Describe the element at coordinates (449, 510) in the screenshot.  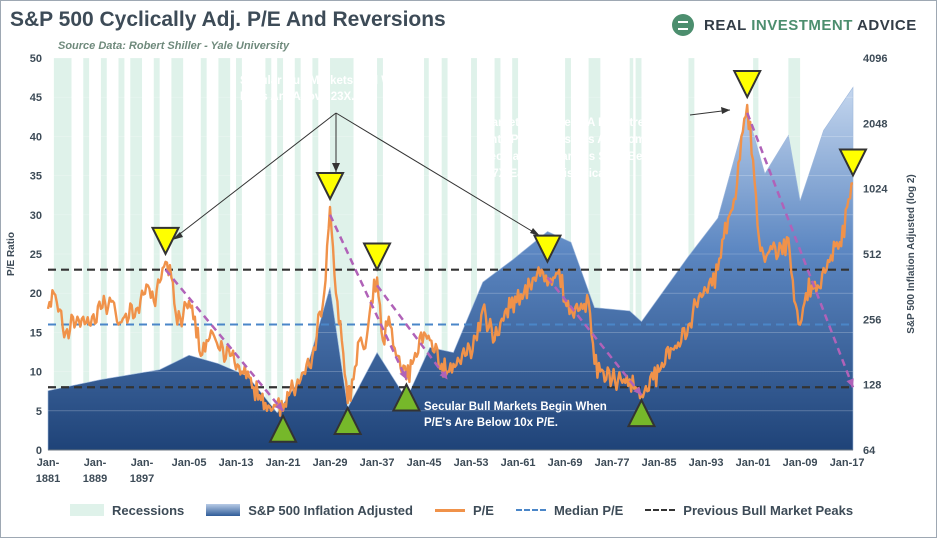
I see `legend-swatch-pe` at that location.